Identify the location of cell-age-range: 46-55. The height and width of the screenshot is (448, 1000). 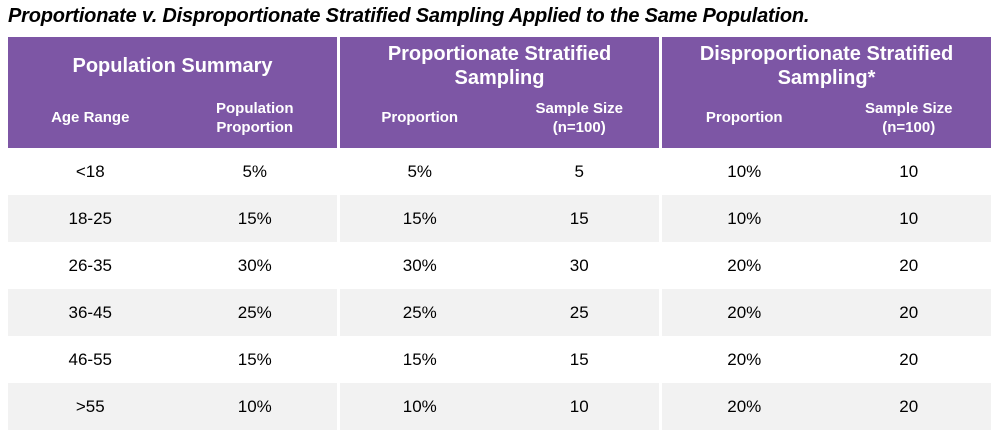
(90, 359).